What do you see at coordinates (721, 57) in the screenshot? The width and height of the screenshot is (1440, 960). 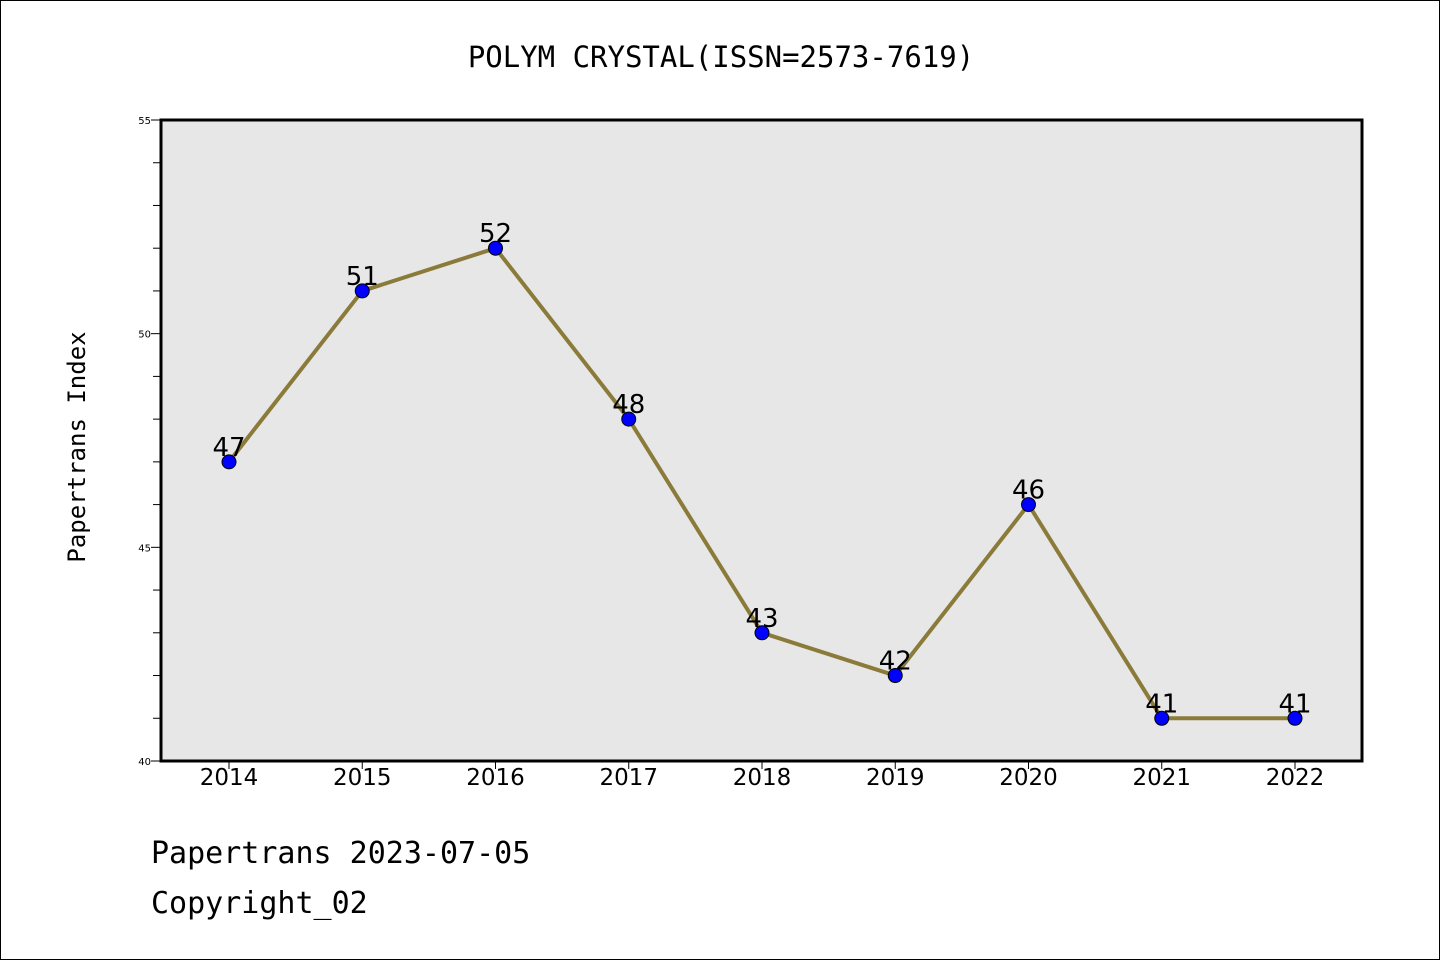 I see `chart-title: POLYM CRYSTAL(ISSN=2573-7619)` at bounding box center [721, 57].